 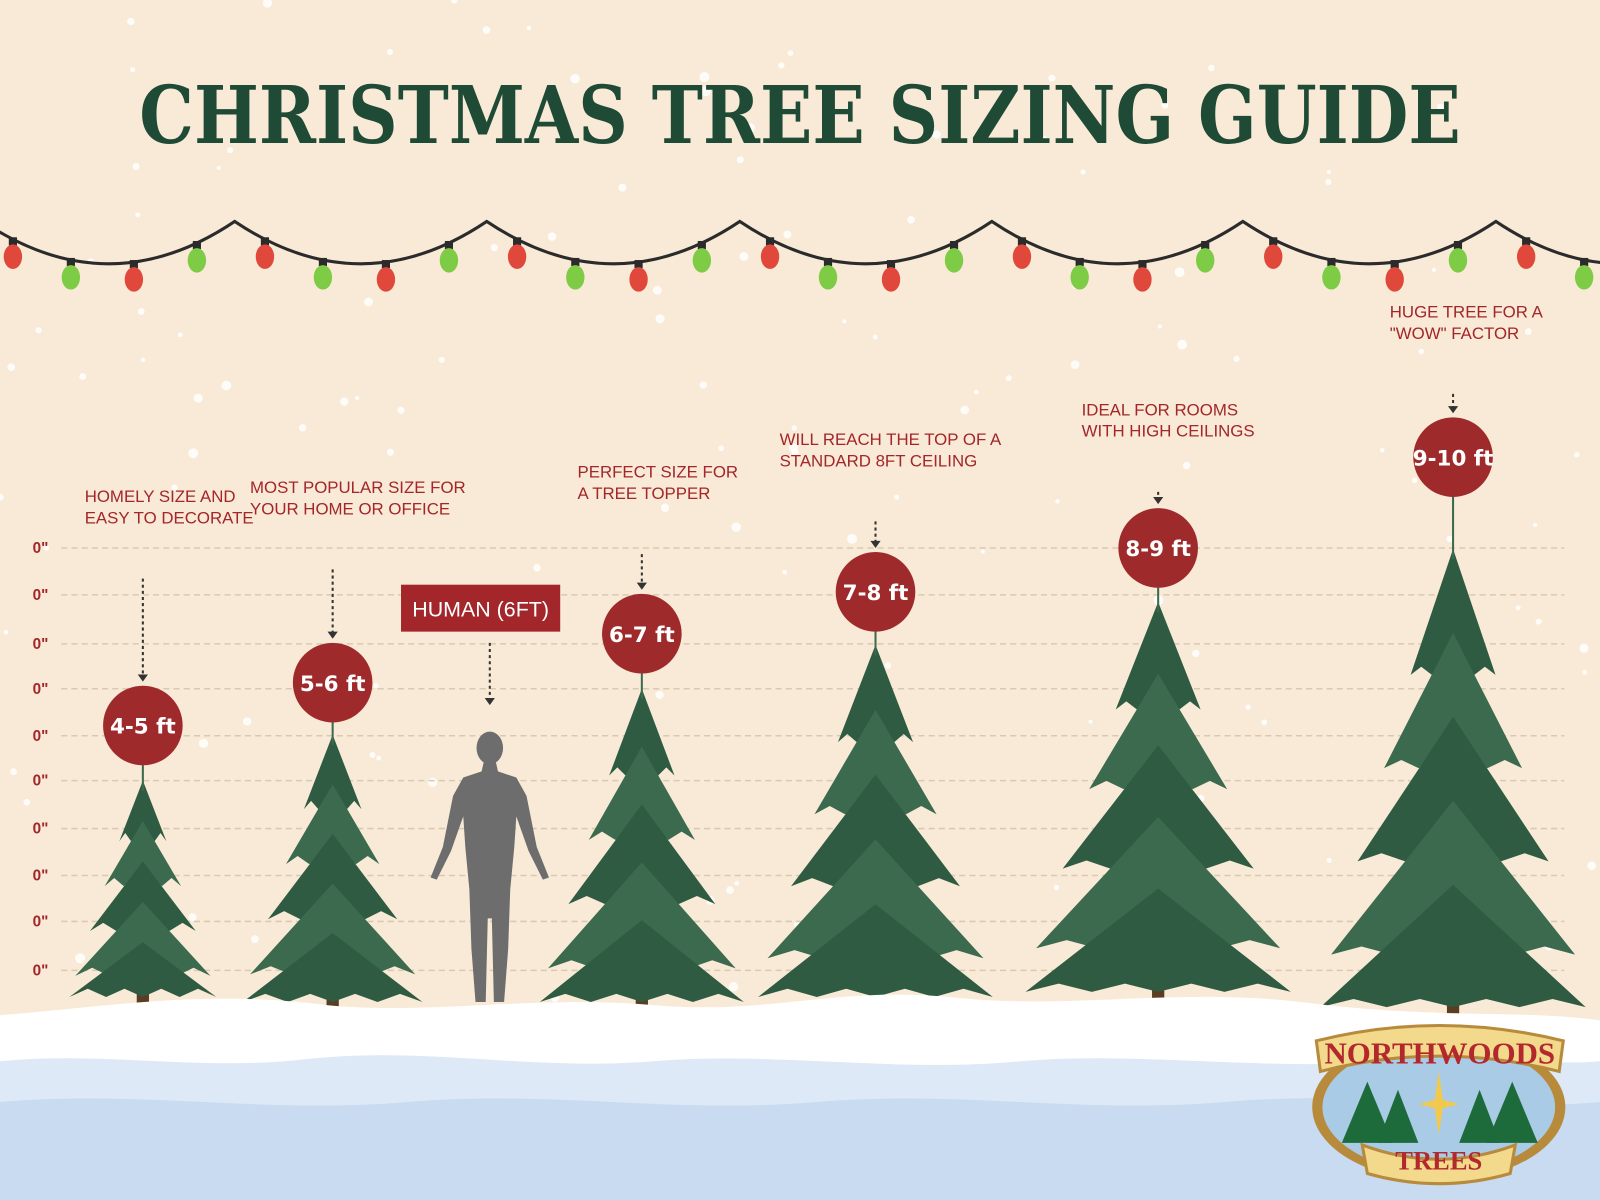 I want to click on size-label: 9-10 ft, so click(x=1453, y=458).